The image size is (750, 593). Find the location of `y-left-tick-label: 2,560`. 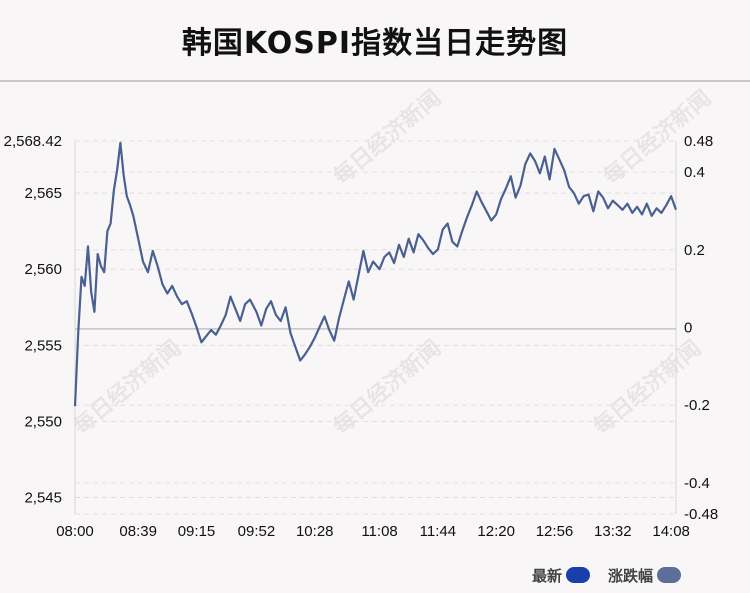

y-left-tick-label: 2,560 is located at coordinates (43, 269).